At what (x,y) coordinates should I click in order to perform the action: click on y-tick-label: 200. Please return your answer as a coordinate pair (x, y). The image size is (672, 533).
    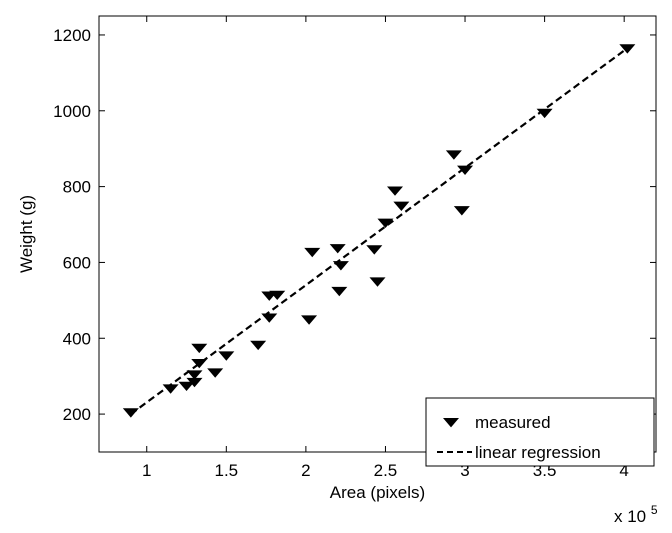
    Looking at the image, I should click on (77, 414).